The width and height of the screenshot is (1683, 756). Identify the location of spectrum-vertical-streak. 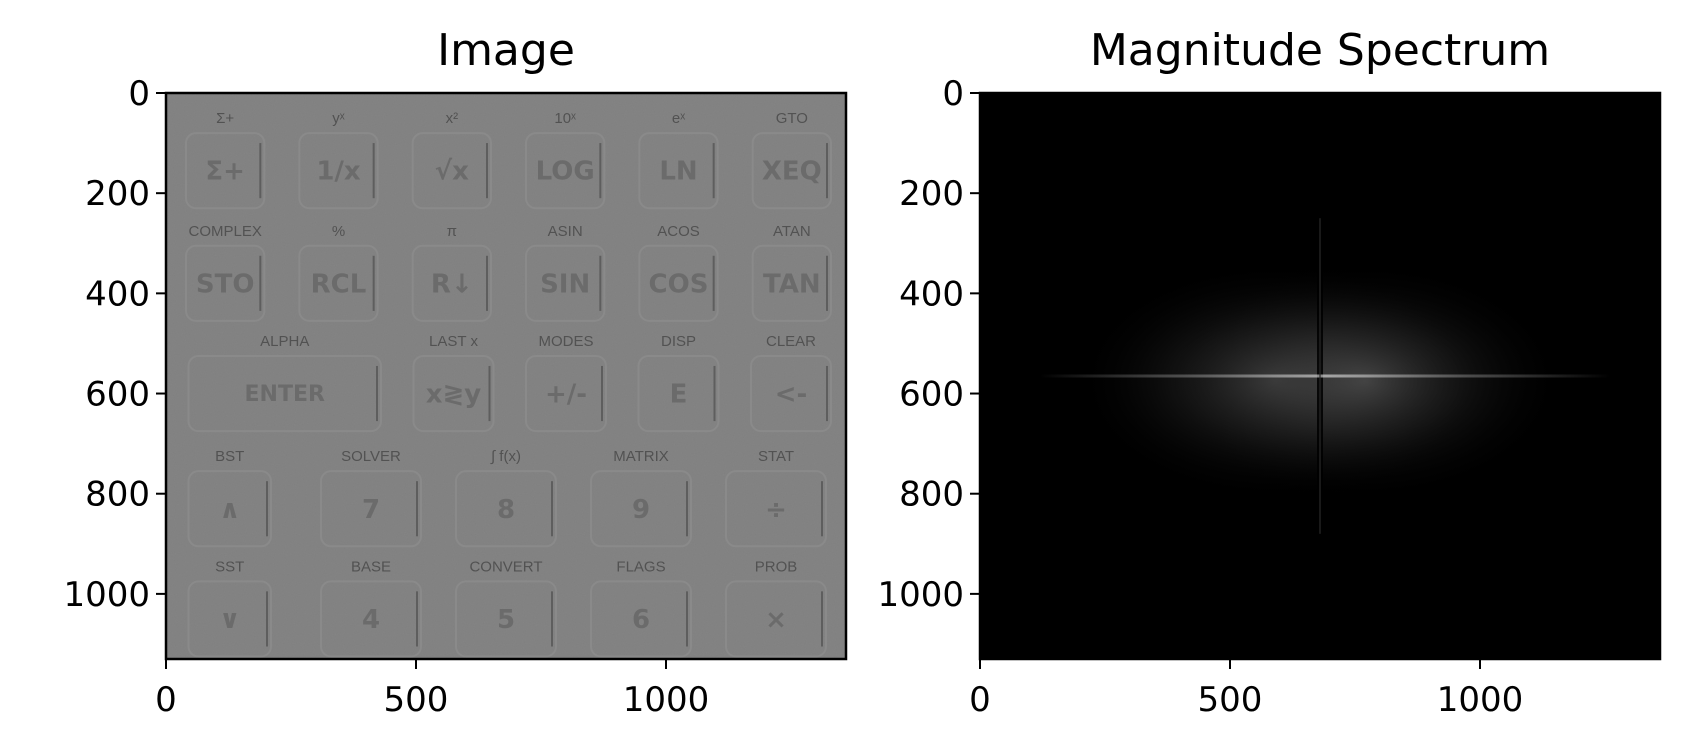
(1320, 376).